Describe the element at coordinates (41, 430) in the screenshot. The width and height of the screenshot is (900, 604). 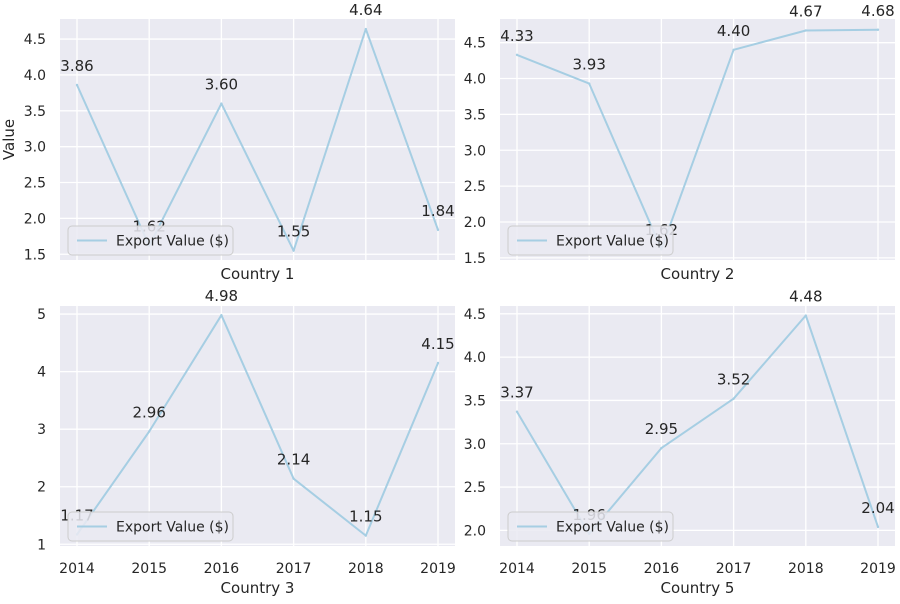
I see `y-tick-label: 3` at that location.